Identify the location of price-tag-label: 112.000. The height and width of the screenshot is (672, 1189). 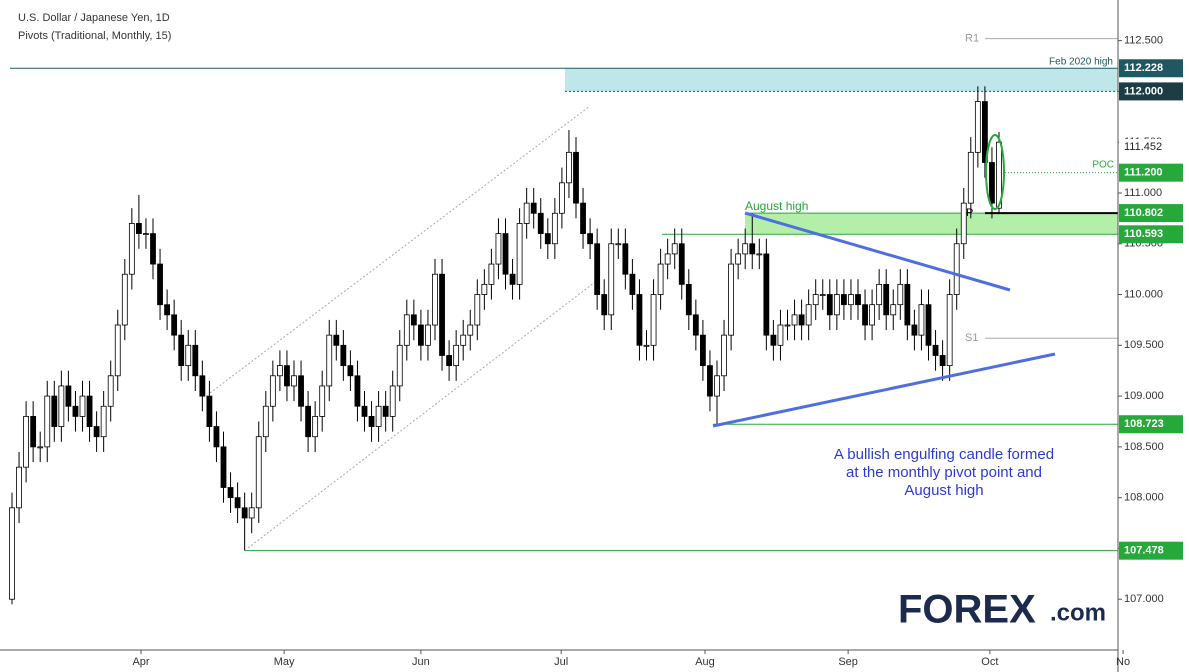
(1143, 91).